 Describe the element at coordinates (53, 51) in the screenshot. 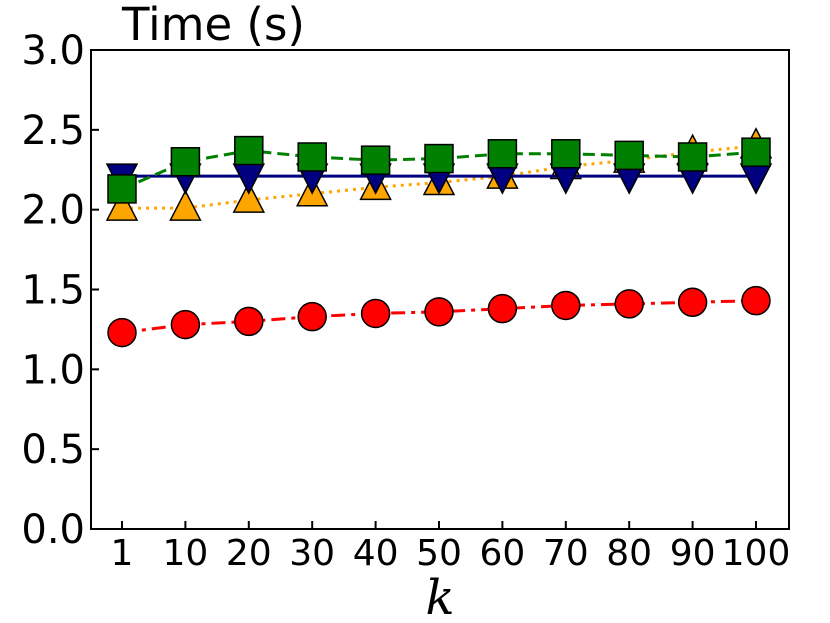

I see `y-tick-label: 3.0` at that location.